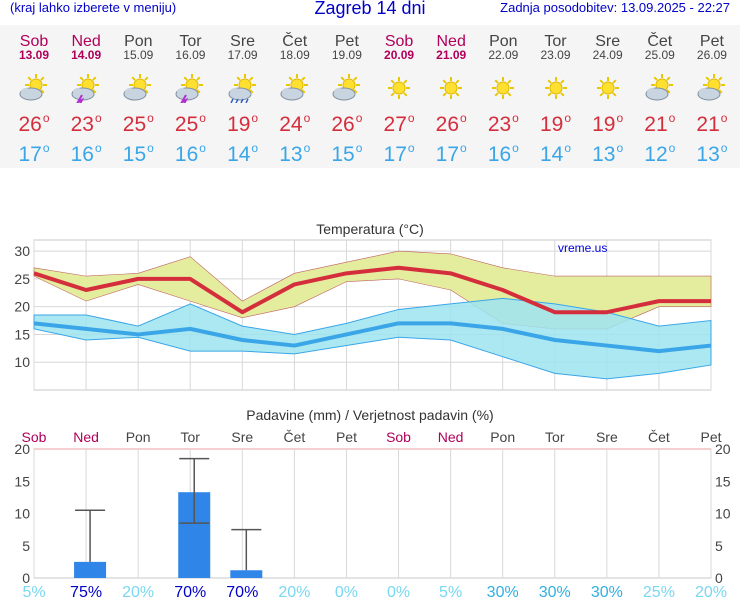  I want to click on min-temp: 12o, so click(660, 153).